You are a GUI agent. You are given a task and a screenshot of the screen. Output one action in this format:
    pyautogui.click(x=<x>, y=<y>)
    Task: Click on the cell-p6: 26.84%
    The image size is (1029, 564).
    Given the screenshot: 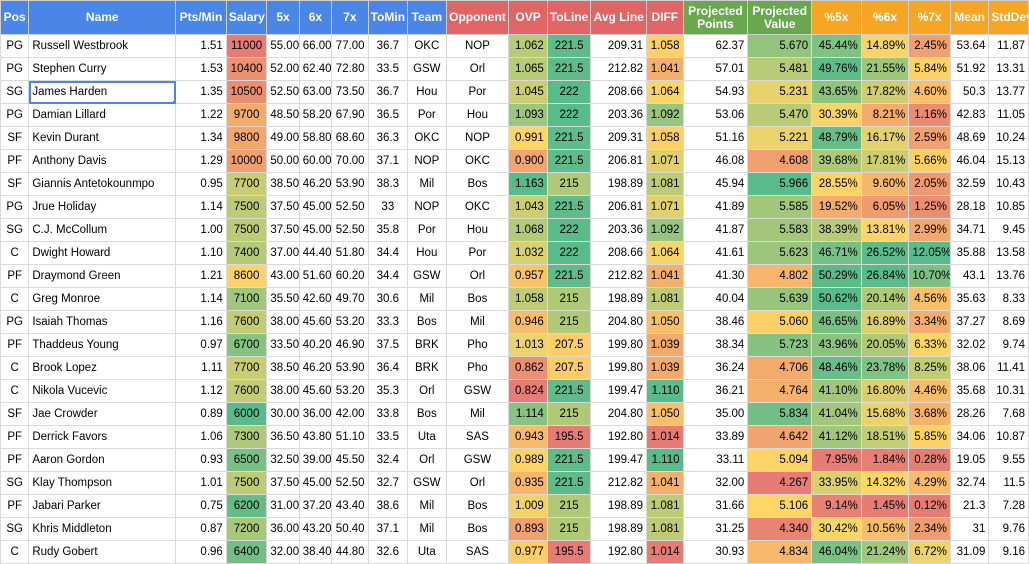 What is the action you would take?
    pyautogui.click(x=885, y=276)
    